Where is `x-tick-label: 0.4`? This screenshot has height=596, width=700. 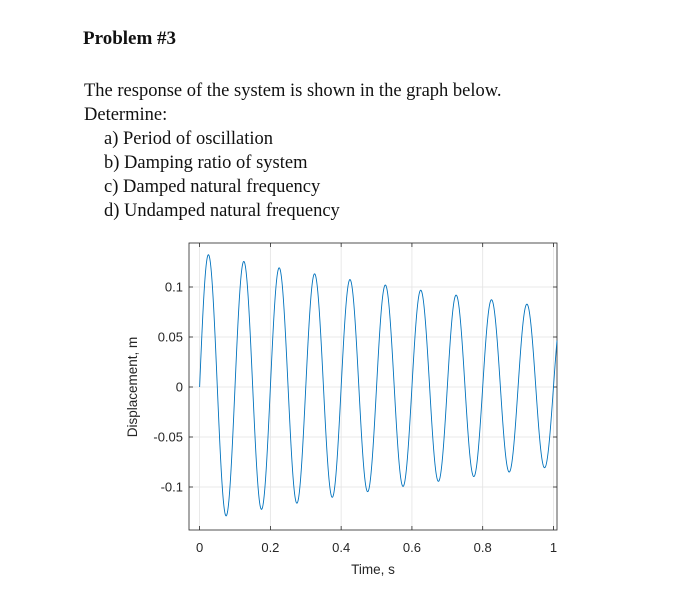 x-tick-label: 0.4 is located at coordinates (341, 547).